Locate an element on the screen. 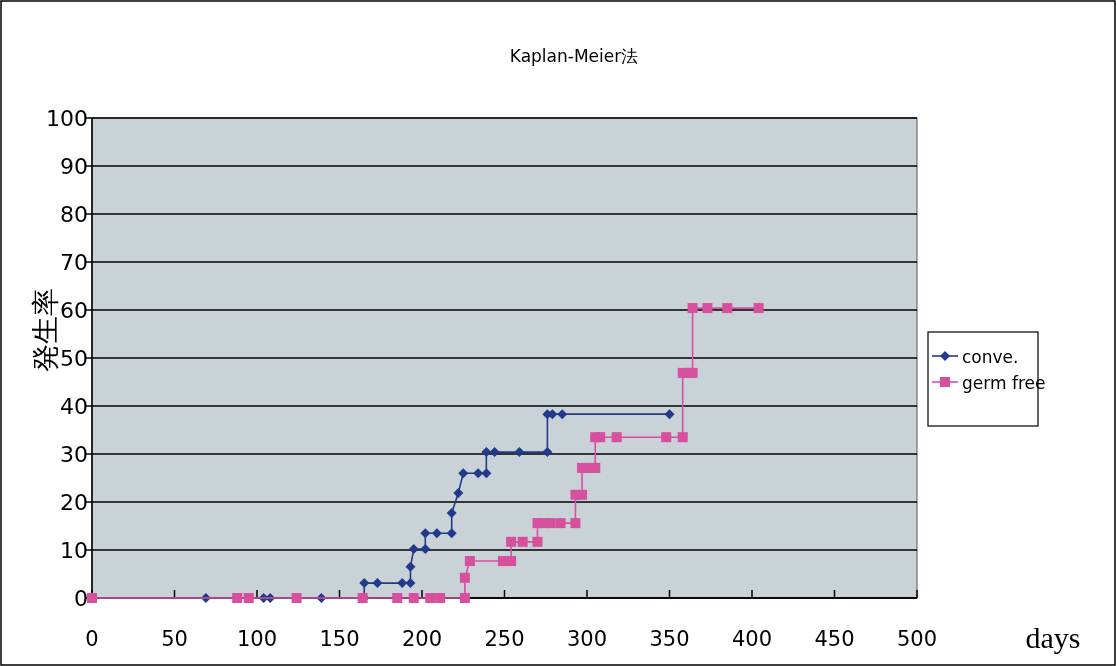 This screenshot has height=666, width=1116. y-tick-label: 10 is located at coordinates (74, 550).